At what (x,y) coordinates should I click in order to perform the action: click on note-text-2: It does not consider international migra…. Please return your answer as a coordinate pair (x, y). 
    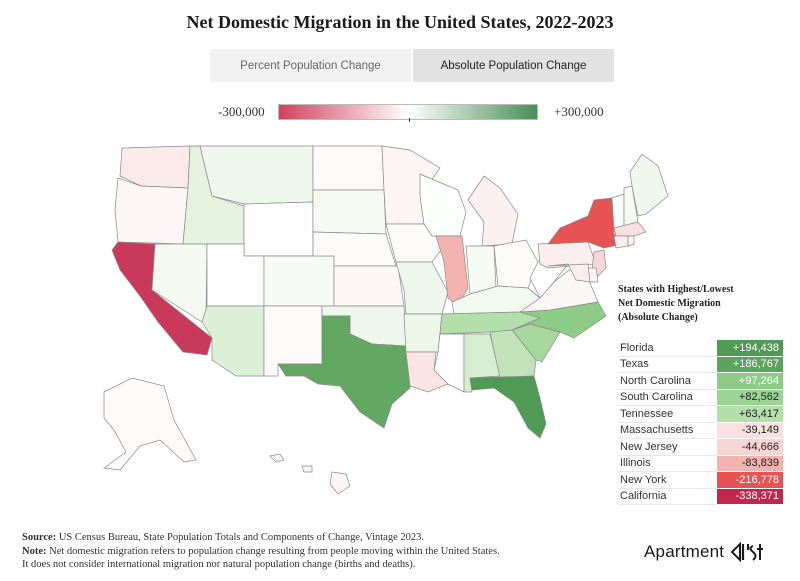
    Looking at the image, I should click on (219, 564).